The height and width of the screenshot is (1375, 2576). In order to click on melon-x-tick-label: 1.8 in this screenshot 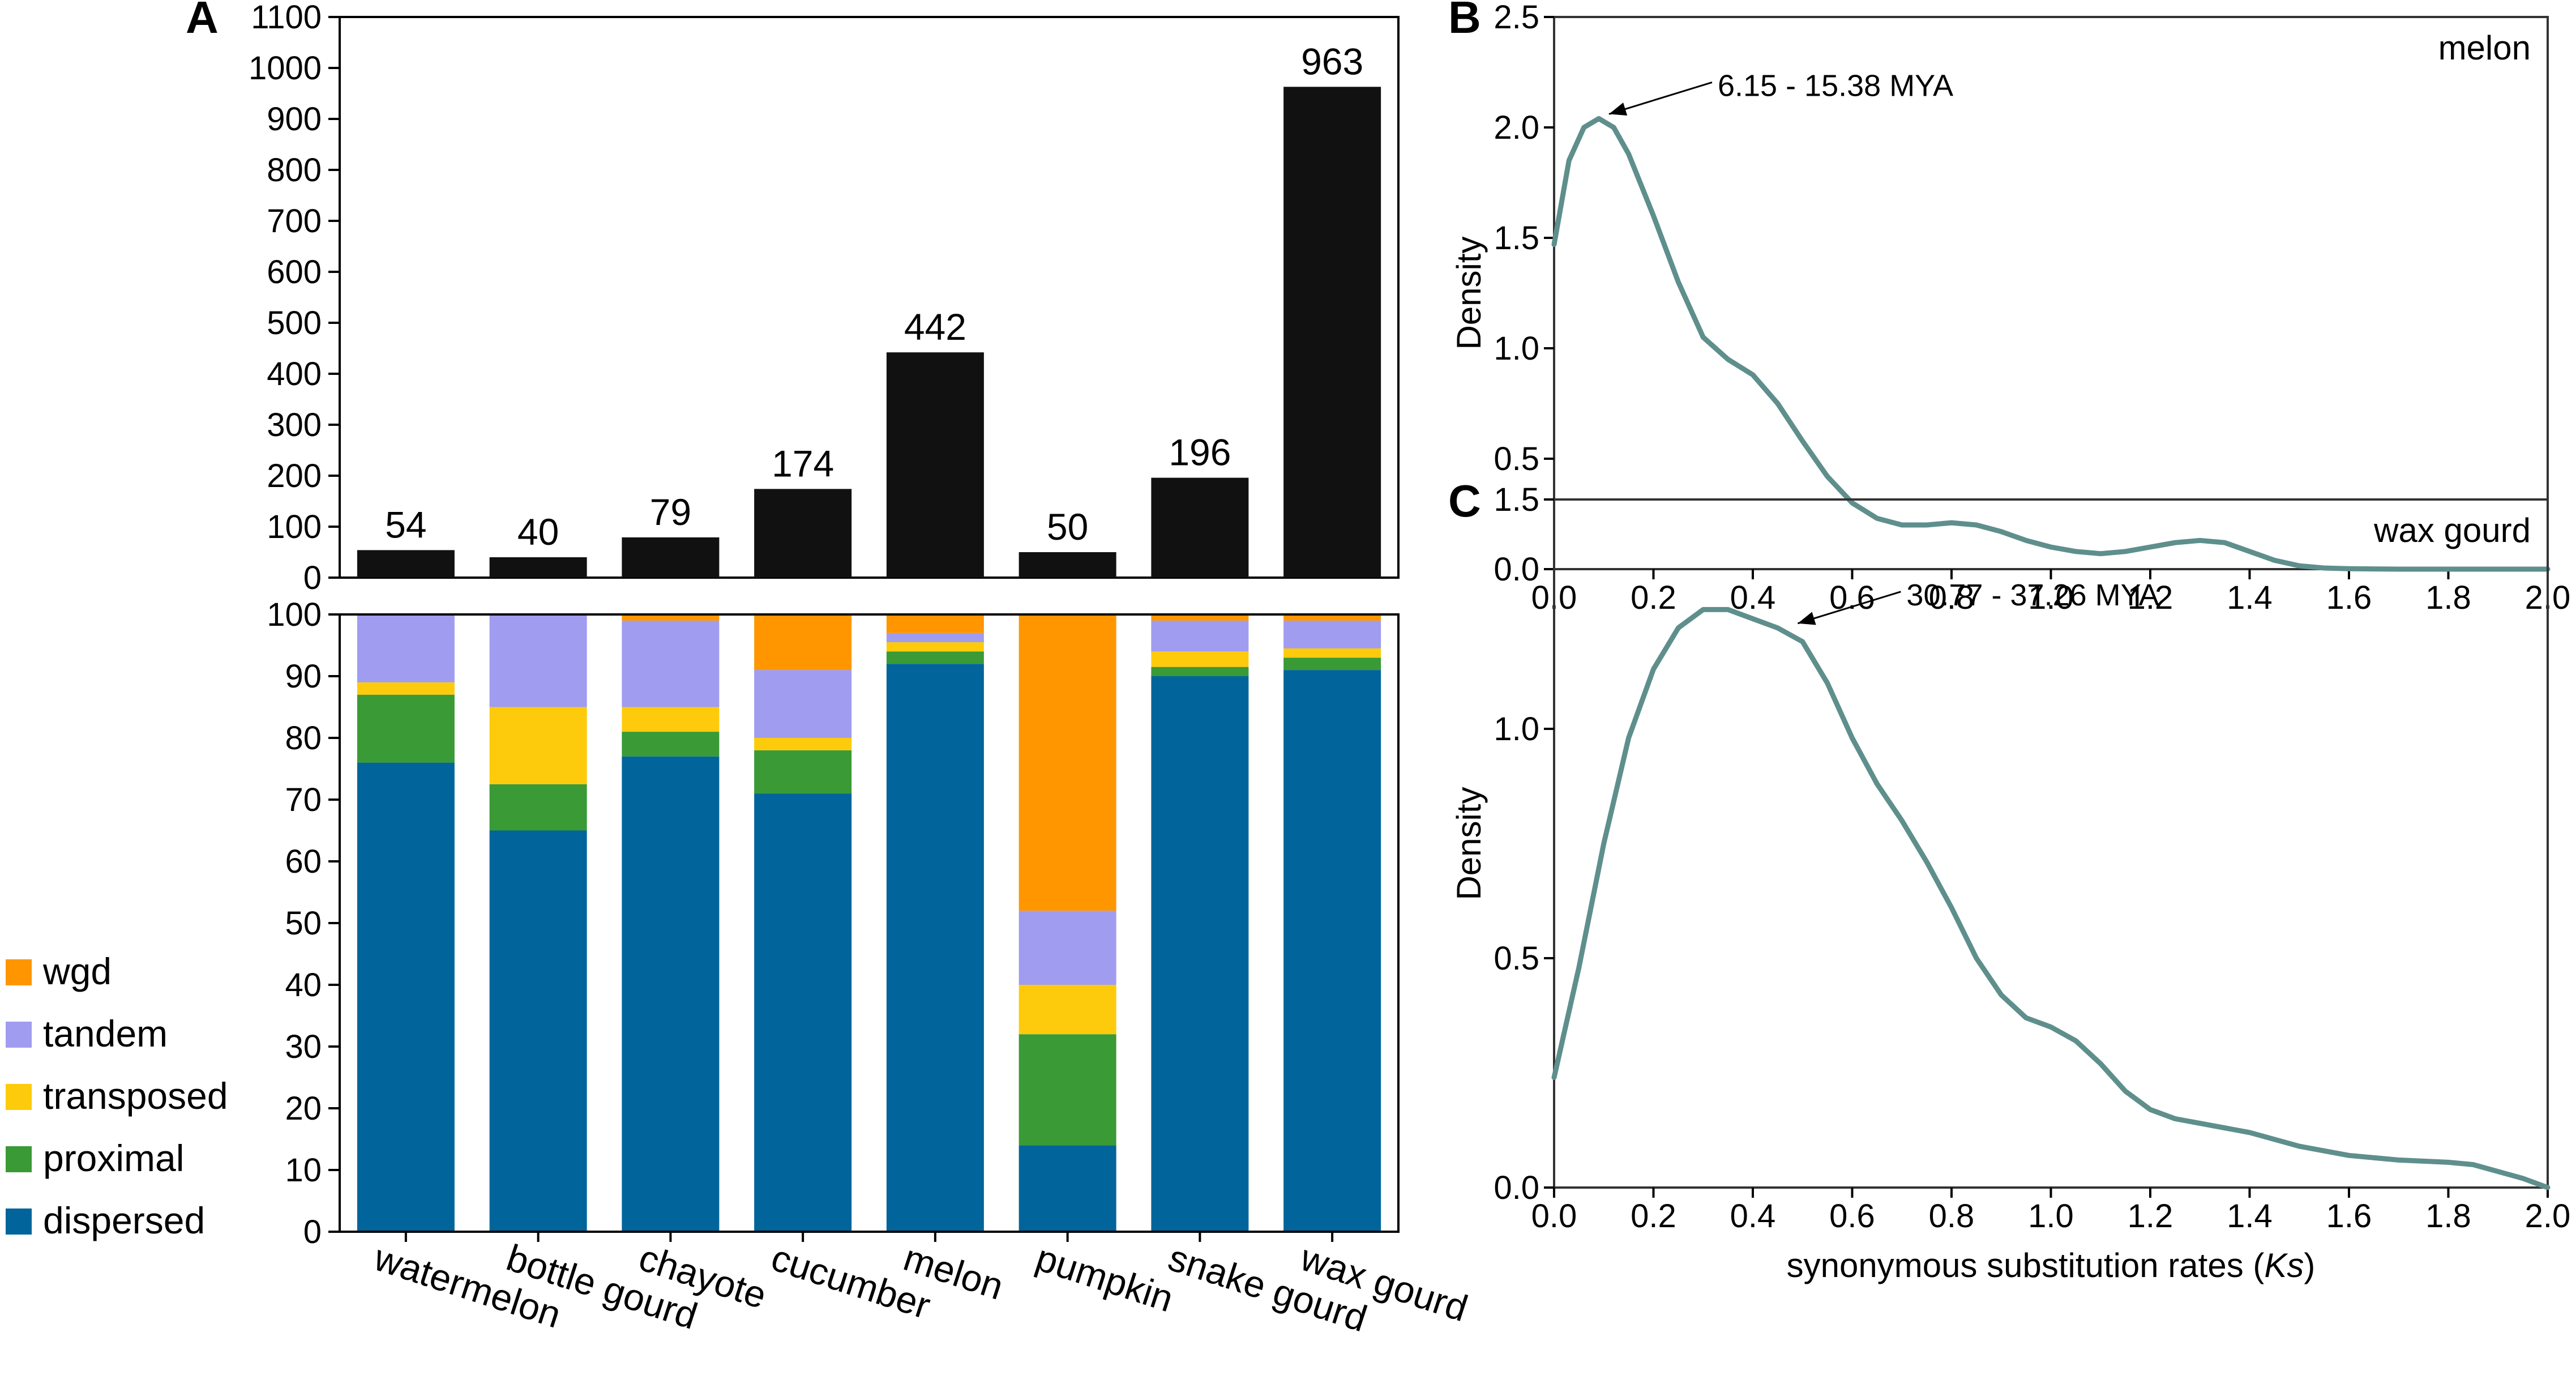, I will do `click(2448, 597)`.